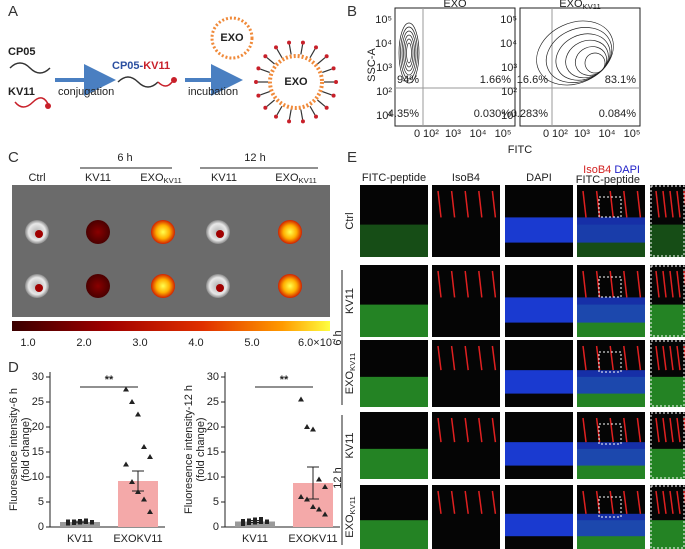 This screenshot has width=685, height=549. What do you see at coordinates (350, 220) in the screenshot?
I see `row-label-main: Ctrl` at bounding box center [350, 220].